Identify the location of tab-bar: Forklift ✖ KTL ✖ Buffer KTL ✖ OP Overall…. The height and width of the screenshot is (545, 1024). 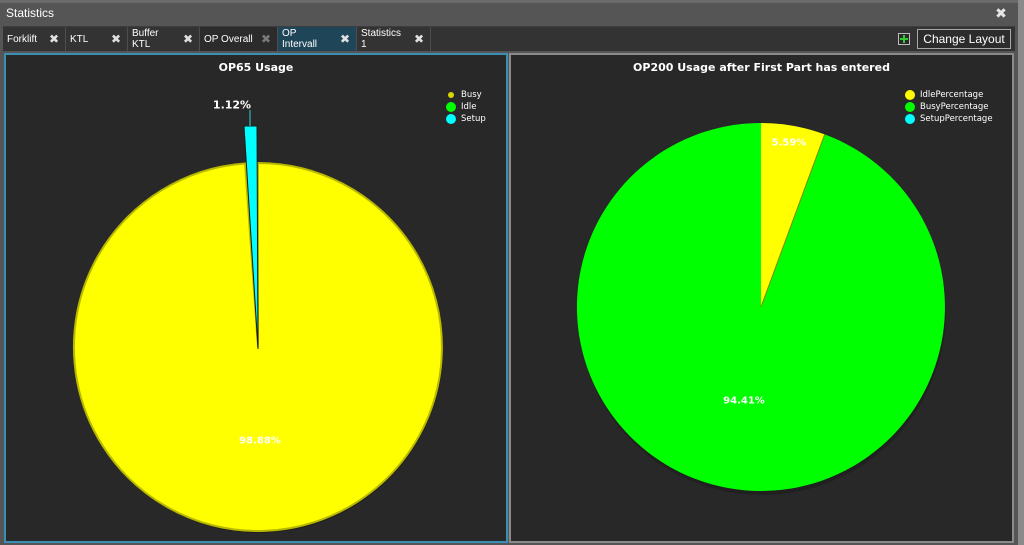
(509, 38).